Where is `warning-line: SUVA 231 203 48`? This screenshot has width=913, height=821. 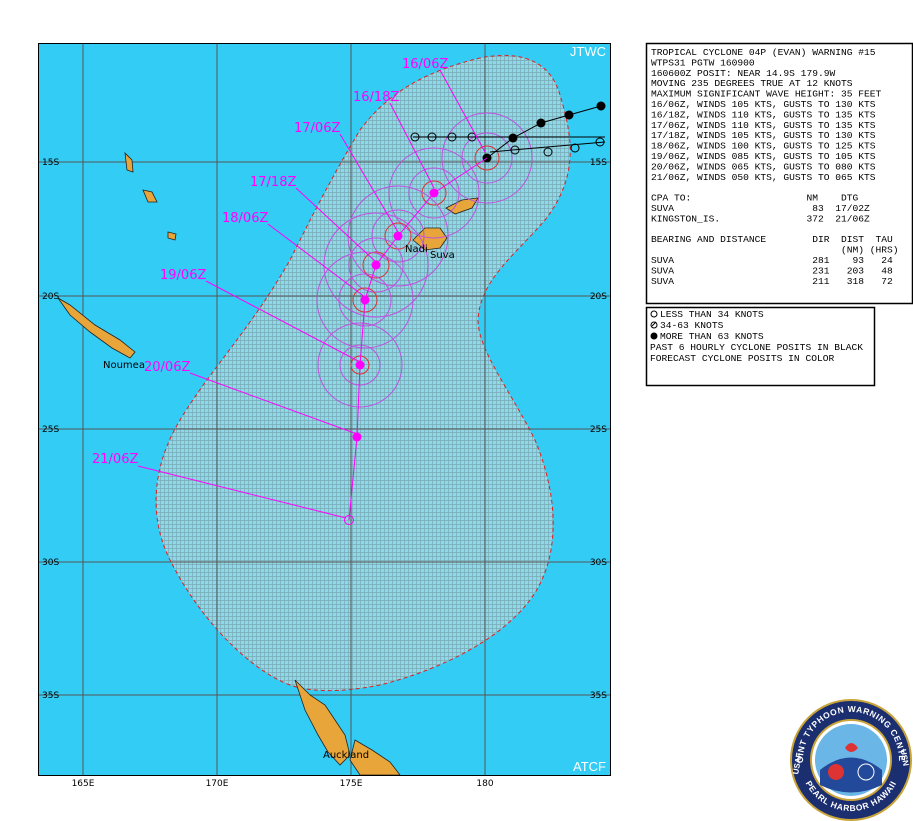
warning-line: SUVA 231 203 48 is located at coordinates (772, 270).